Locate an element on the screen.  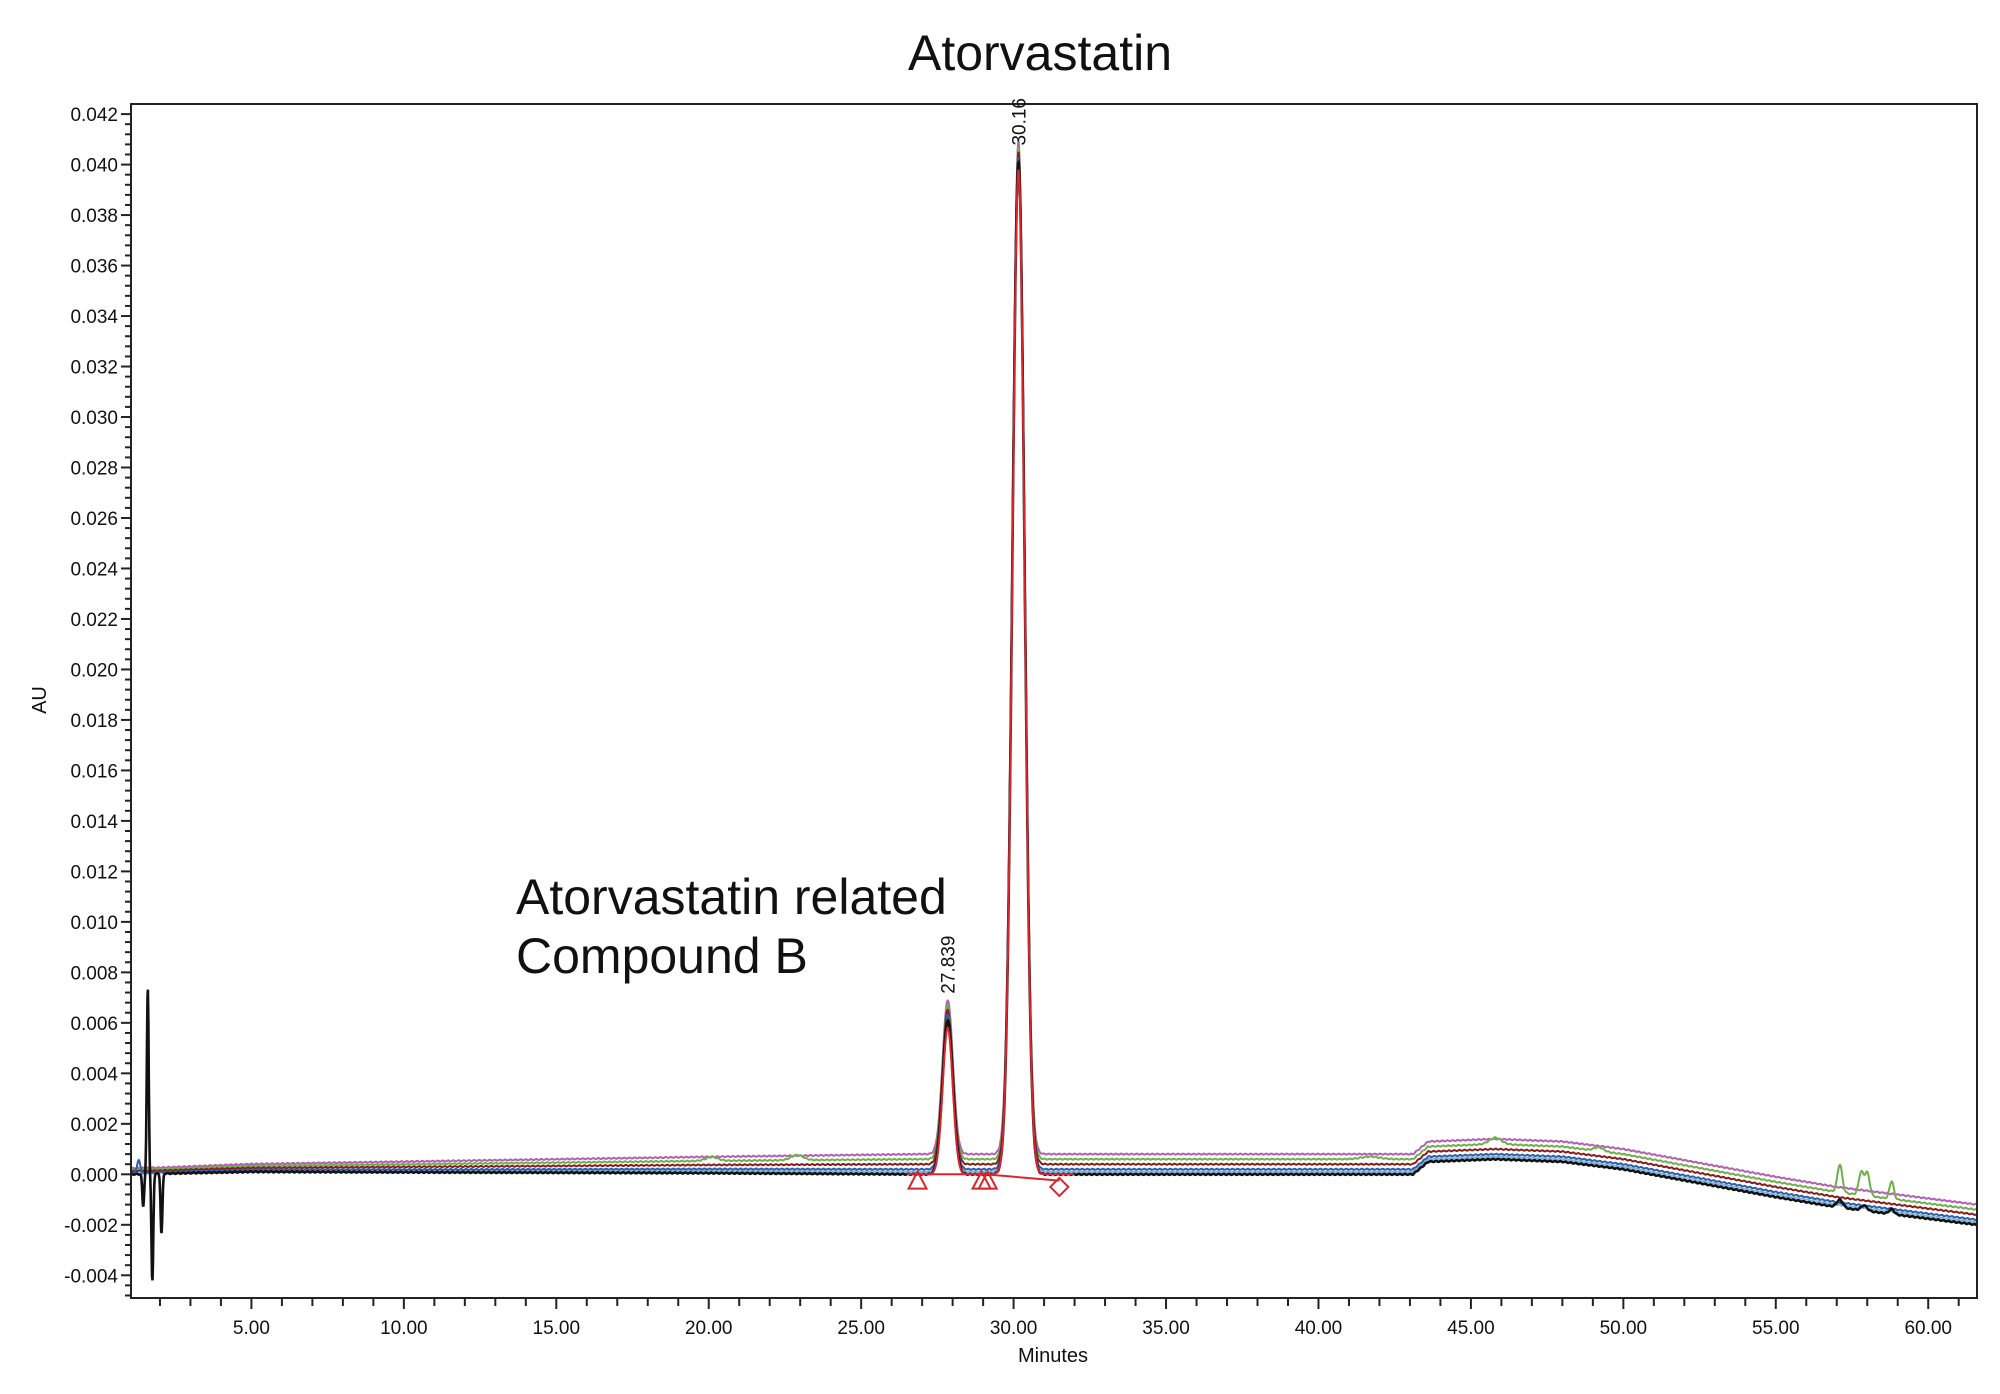
peak-labels: 27.839 30.16 is located at coordinates (985, 546).